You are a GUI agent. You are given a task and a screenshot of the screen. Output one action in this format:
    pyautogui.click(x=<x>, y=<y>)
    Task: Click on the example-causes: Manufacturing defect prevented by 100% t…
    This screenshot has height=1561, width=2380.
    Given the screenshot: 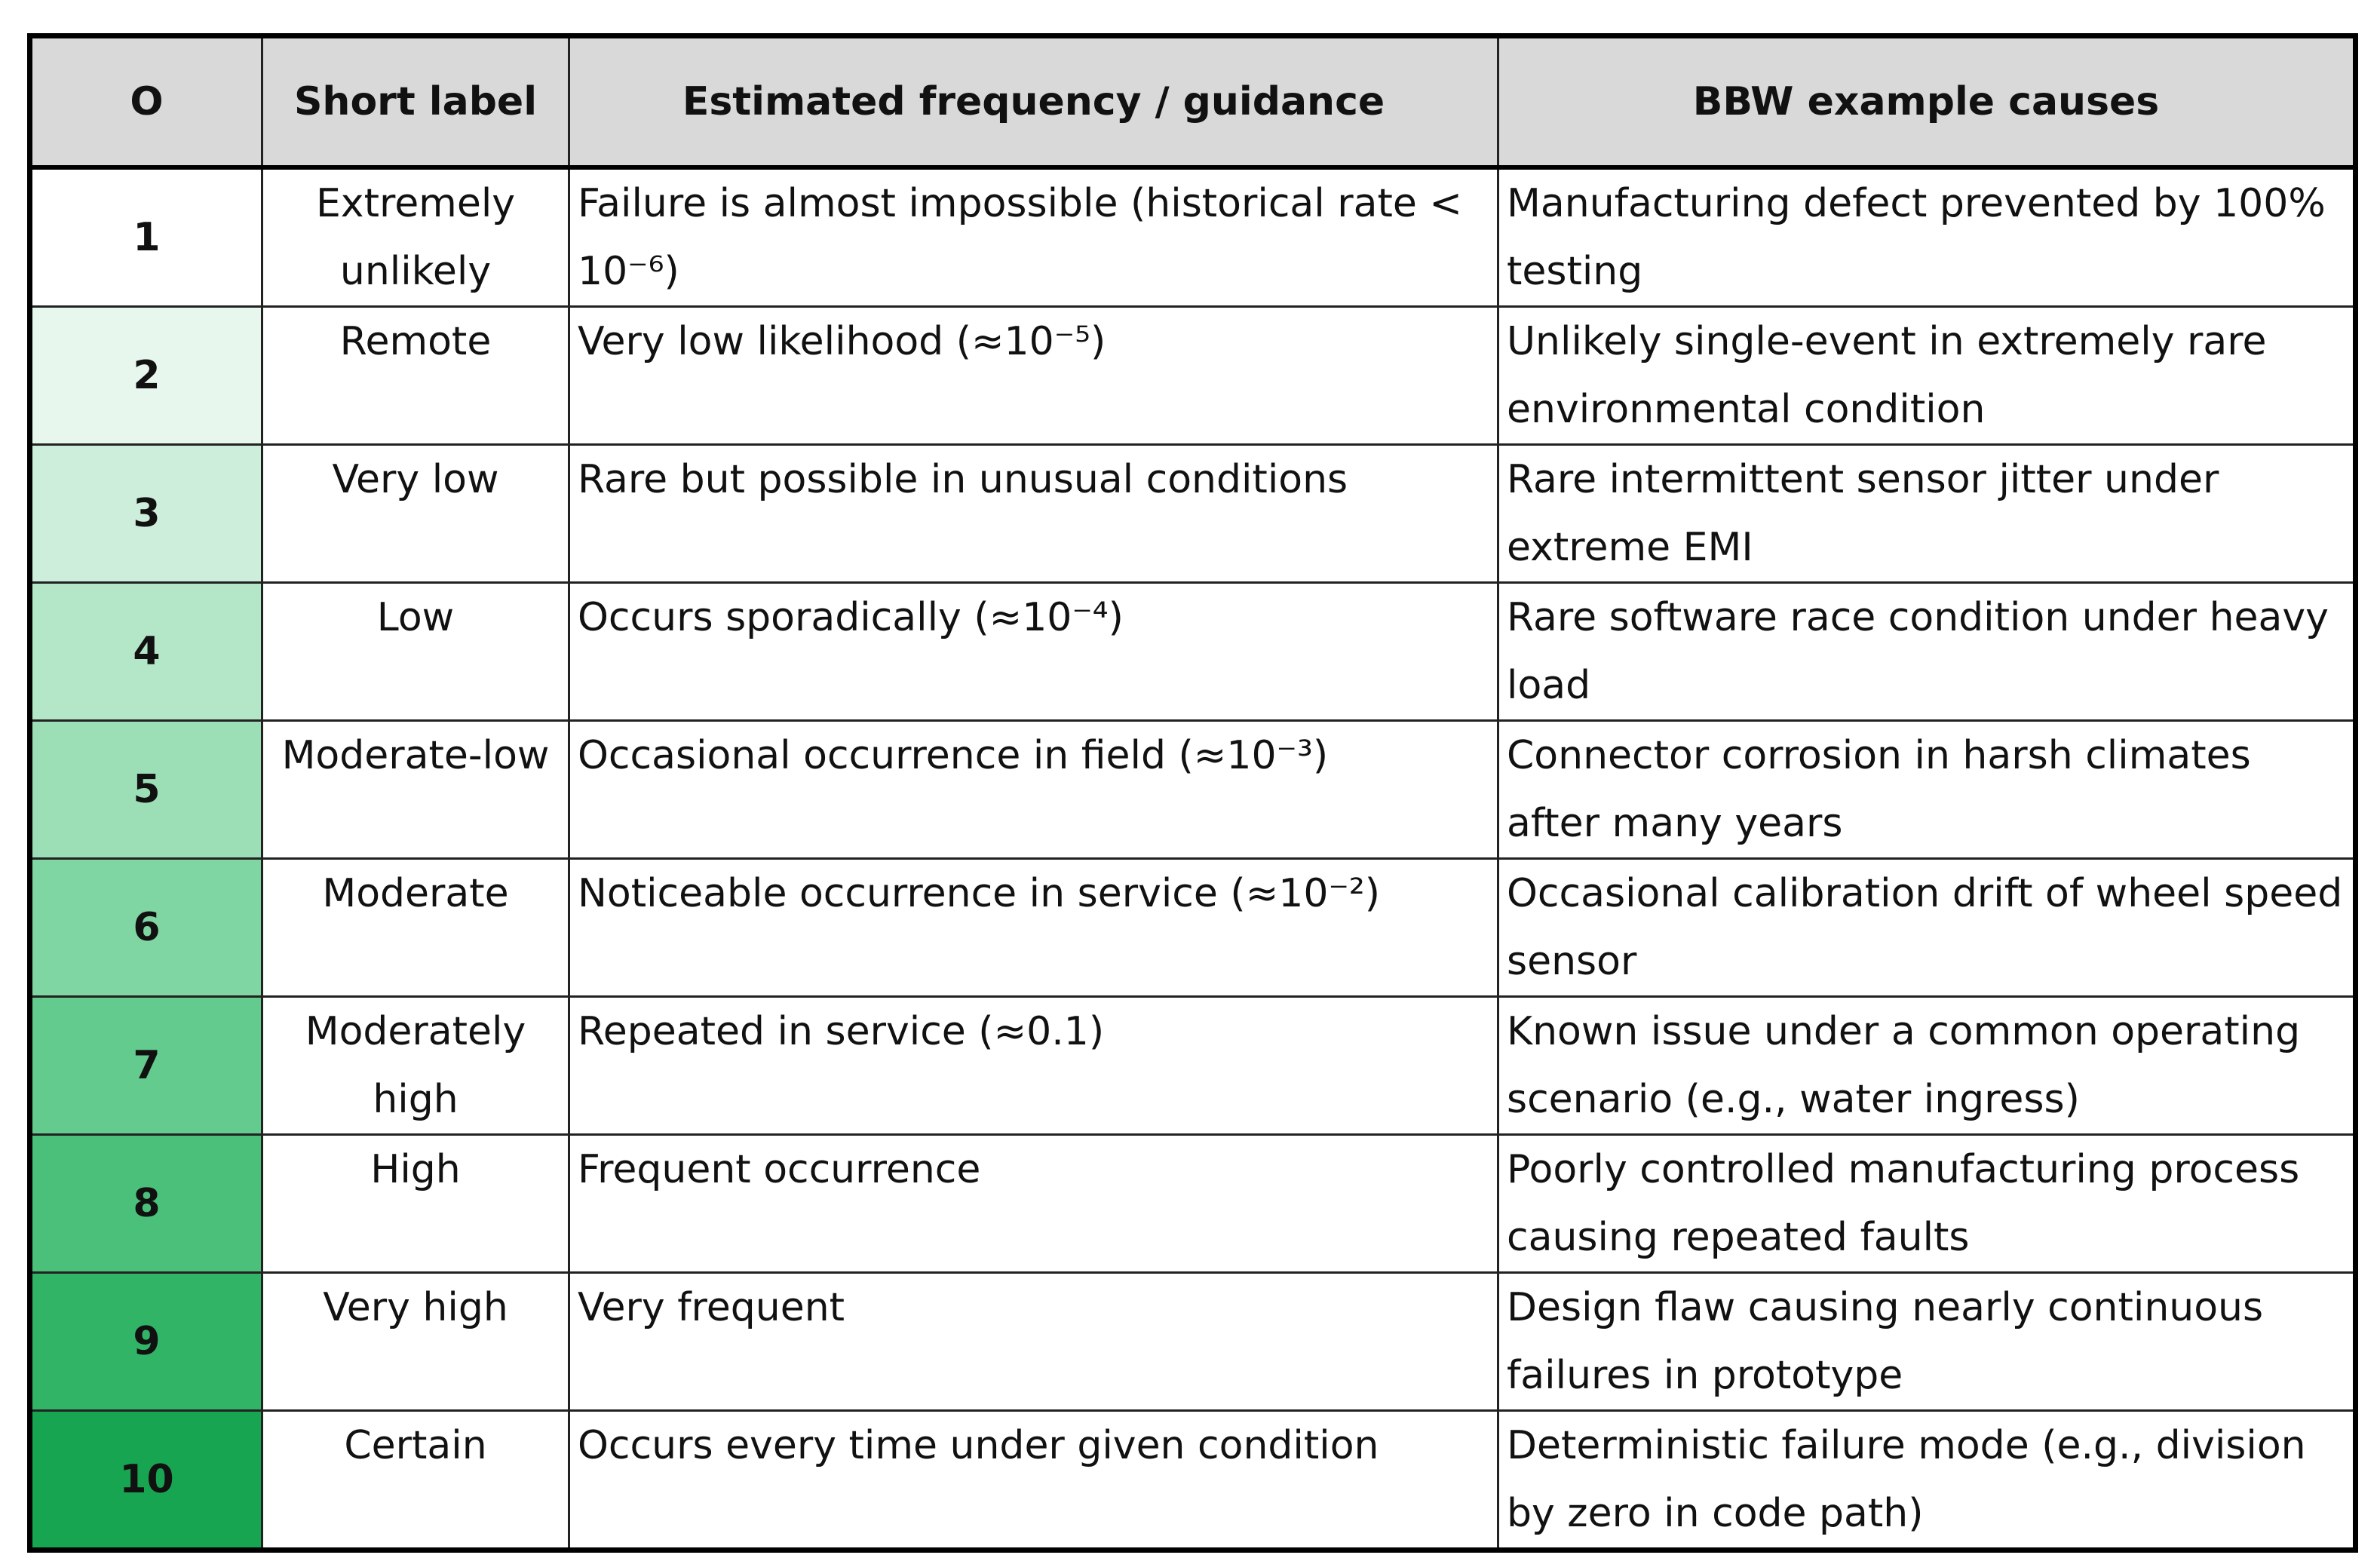 What is the action you would take?
    pyautogui.click(x=1927, y=237)
    